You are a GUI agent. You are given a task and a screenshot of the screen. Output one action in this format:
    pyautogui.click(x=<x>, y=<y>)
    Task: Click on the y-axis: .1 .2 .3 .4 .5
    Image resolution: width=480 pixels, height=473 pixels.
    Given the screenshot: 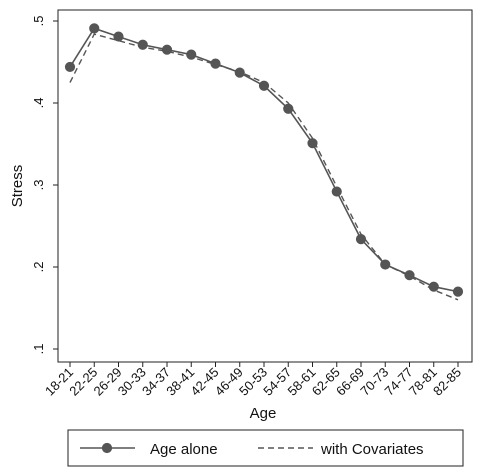 What is the action you would take?
    pyautogui.click(x=44, y=185)
    